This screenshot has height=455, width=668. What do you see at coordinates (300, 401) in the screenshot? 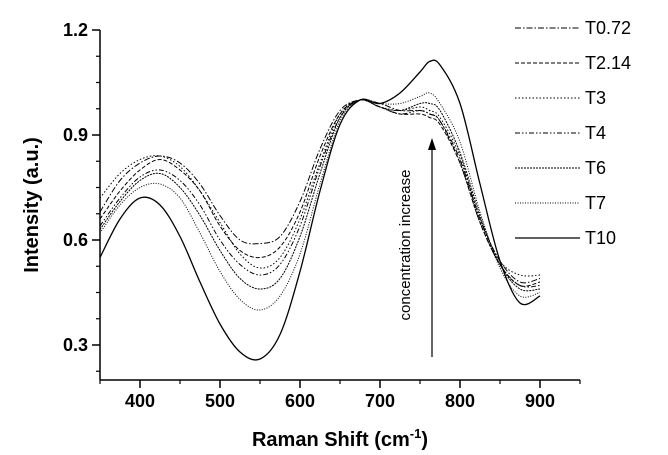
I see `x-tick-label: 600` at bounding box center [300, 401].